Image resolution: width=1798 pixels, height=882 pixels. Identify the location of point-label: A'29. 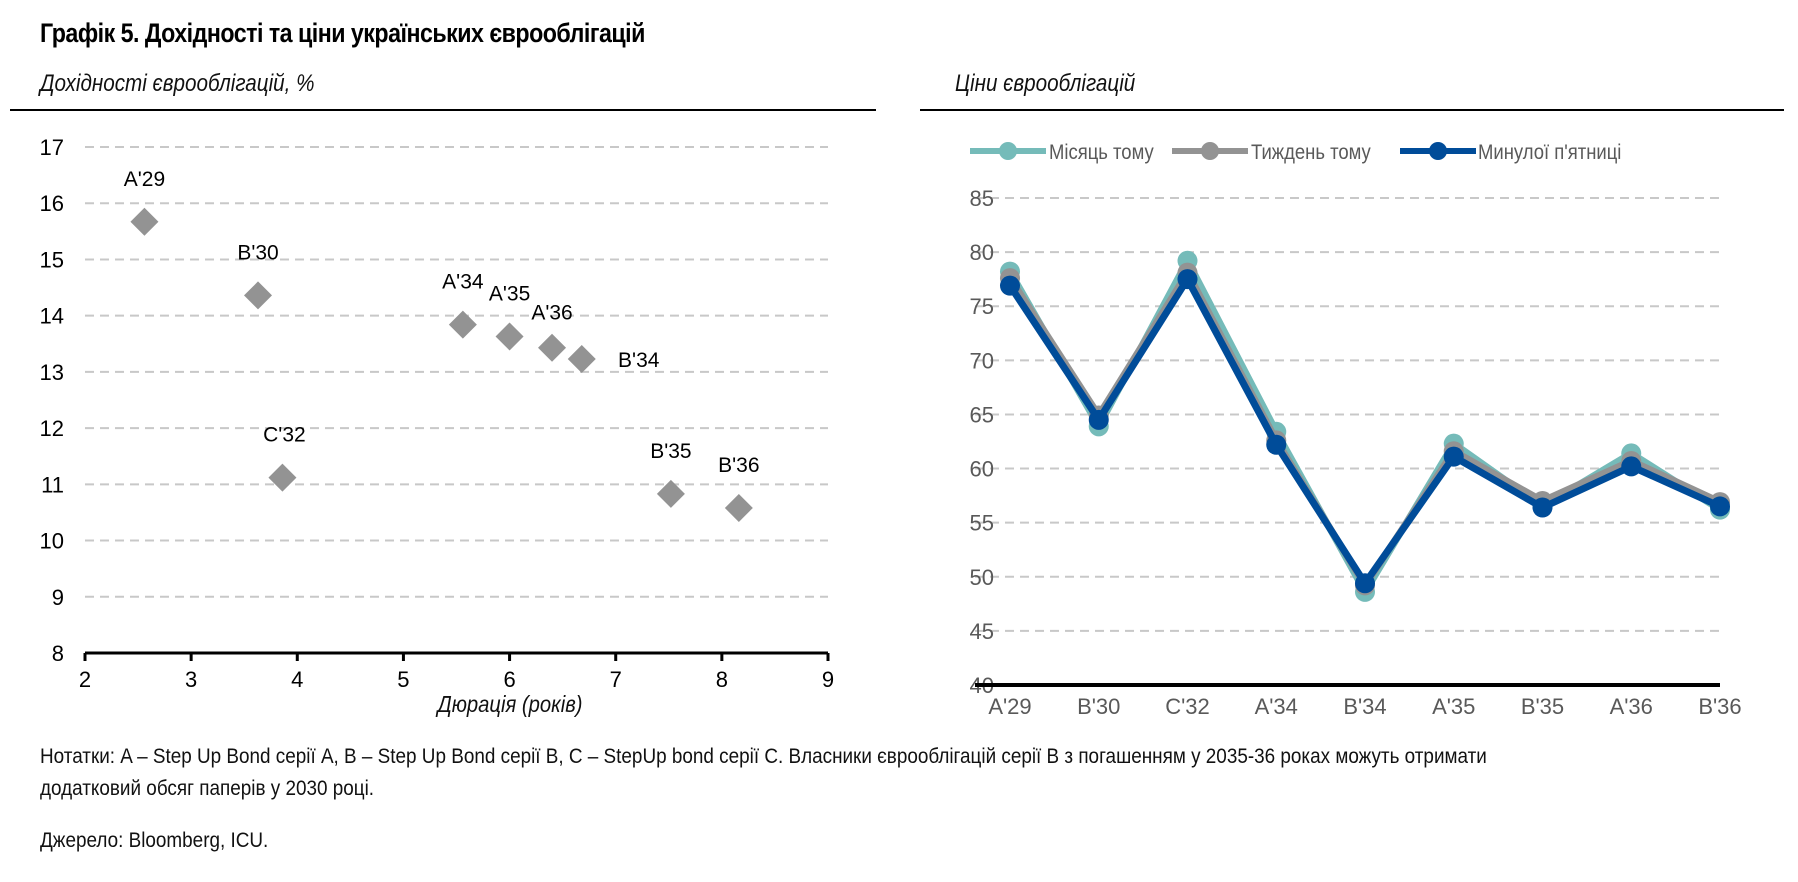
(144, 179).